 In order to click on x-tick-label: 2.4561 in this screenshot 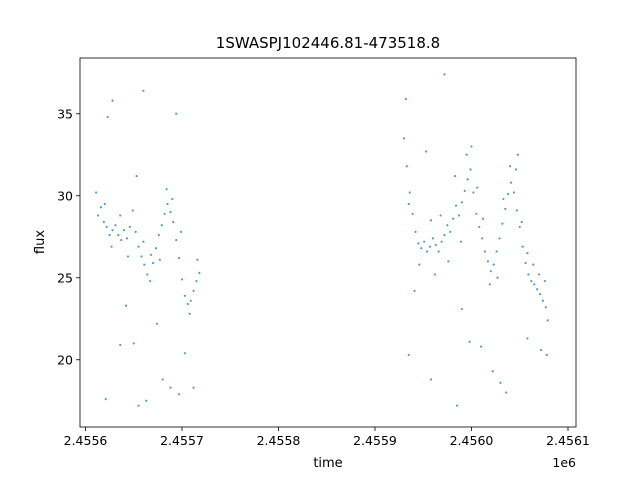, I will do `click(568, 440)`.